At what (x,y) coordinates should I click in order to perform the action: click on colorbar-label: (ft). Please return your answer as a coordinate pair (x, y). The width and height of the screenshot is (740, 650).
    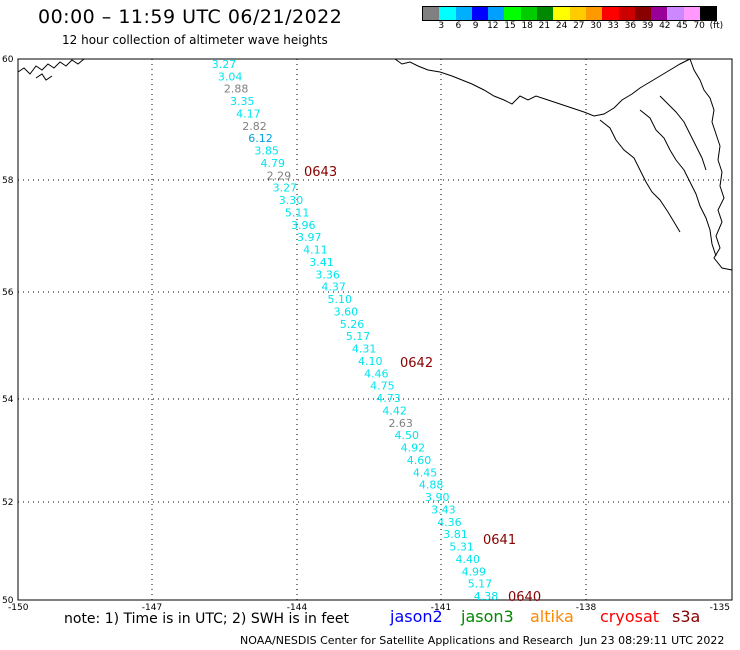
    Looking at the image, I should click on (716, 26).